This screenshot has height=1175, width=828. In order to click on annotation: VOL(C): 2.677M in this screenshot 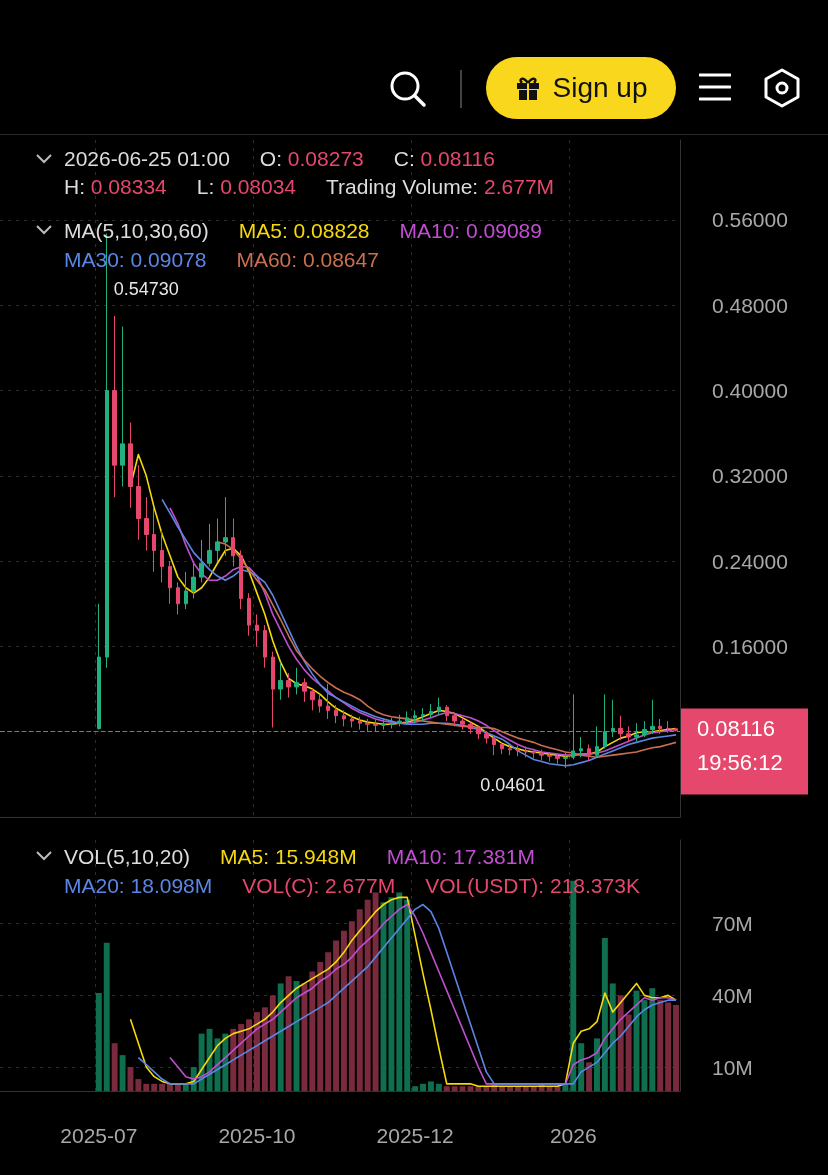, I will do `click(319, 886)`.